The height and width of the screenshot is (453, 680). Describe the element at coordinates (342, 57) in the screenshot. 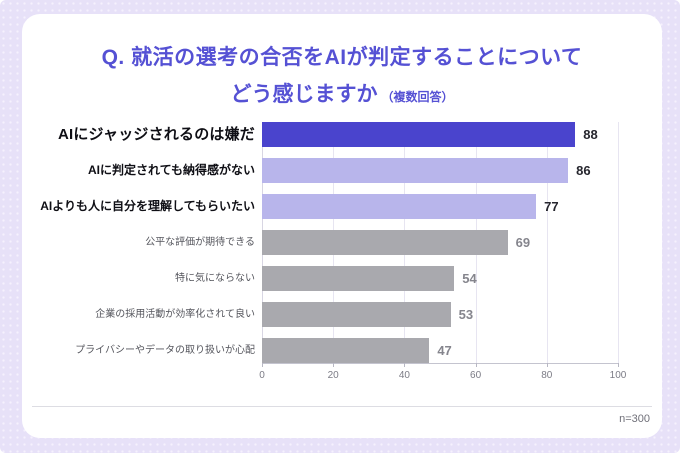

I see `title-line-1: Q. 就活の選考の合否をAIが判定することについて` at that location.